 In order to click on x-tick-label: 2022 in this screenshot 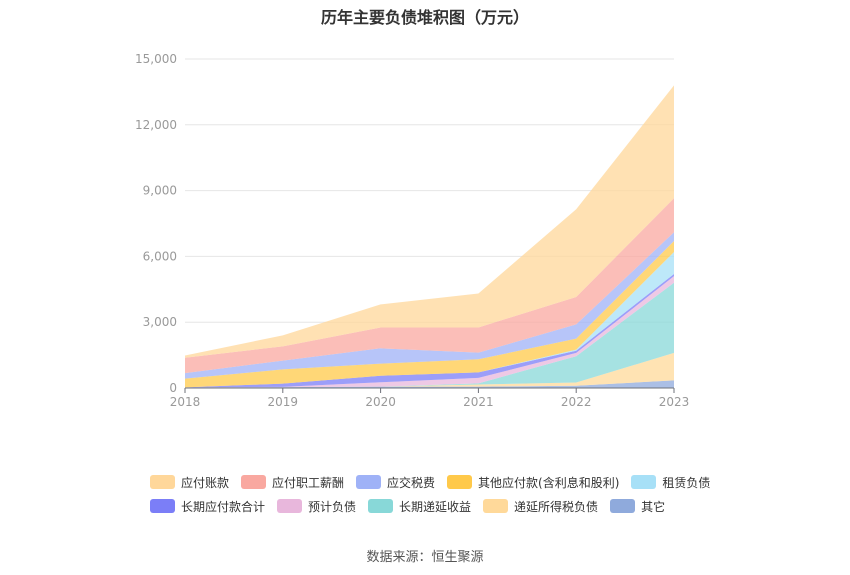, I will do `click(576, 402)`.